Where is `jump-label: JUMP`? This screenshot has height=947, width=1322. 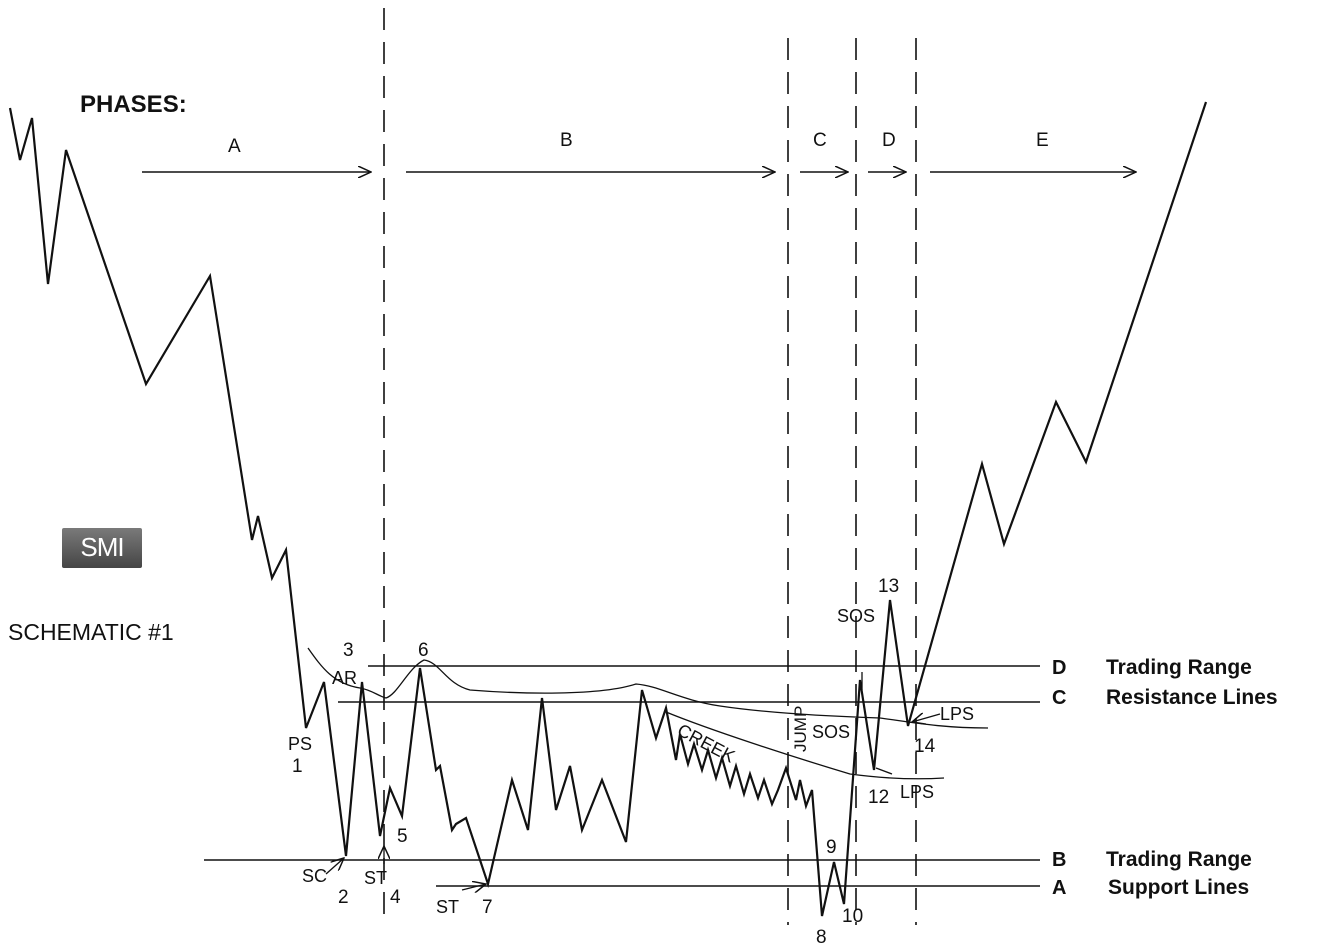 jump-label: JUMP is located at coordinates (800, 729).